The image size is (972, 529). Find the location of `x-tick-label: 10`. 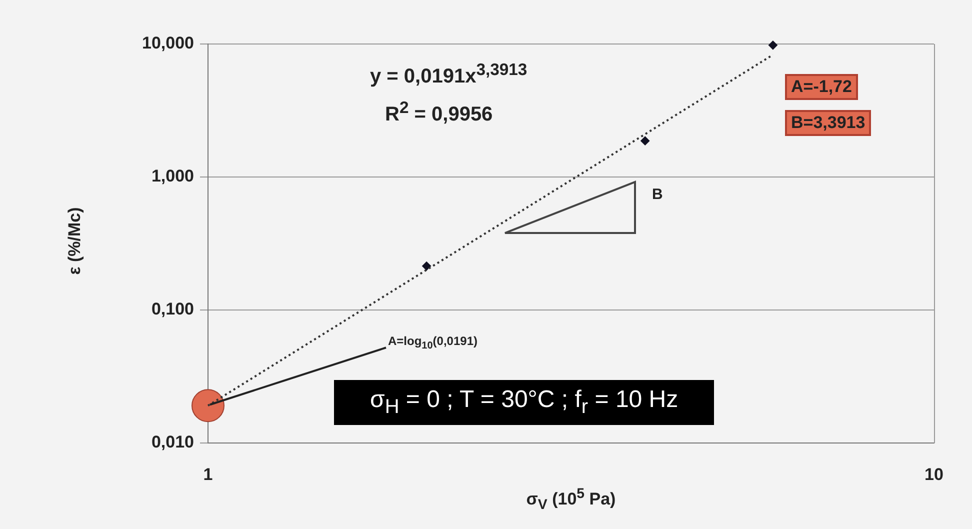

x-tick-label: 10 is located at coordinates (934, 474).